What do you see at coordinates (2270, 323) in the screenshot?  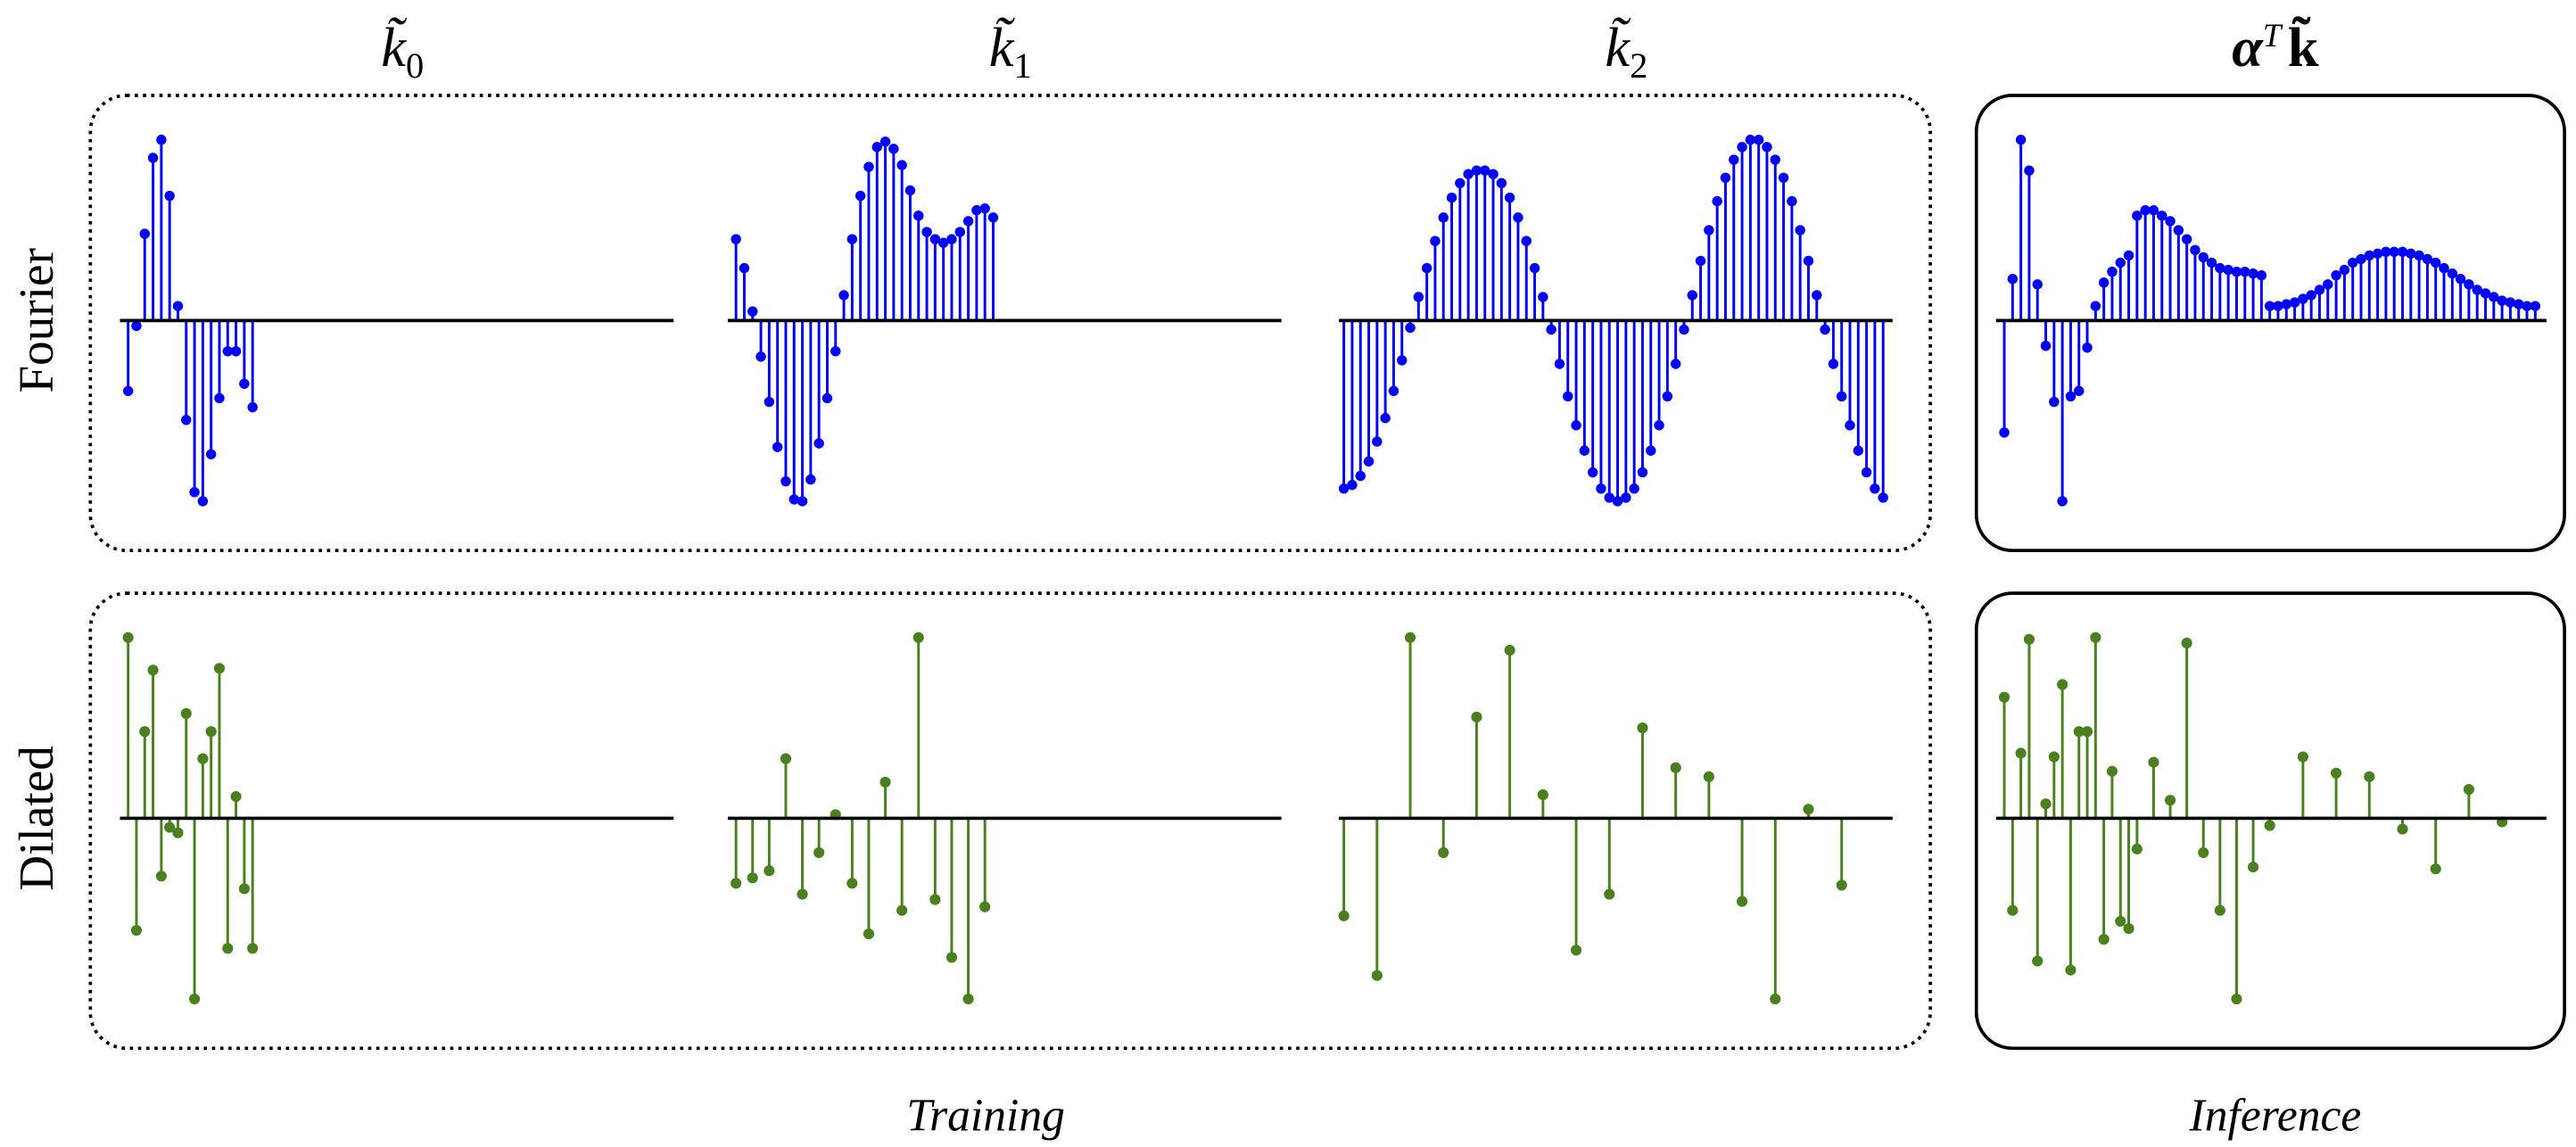 I see `inference-fourier-frame` at bounding box center [2270, 323].